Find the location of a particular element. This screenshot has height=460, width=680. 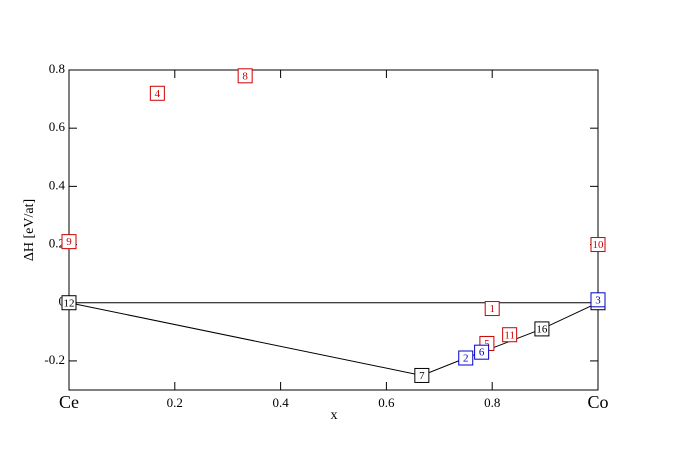

y-tick-label: 0.4 is located at coordinates (57, 184).